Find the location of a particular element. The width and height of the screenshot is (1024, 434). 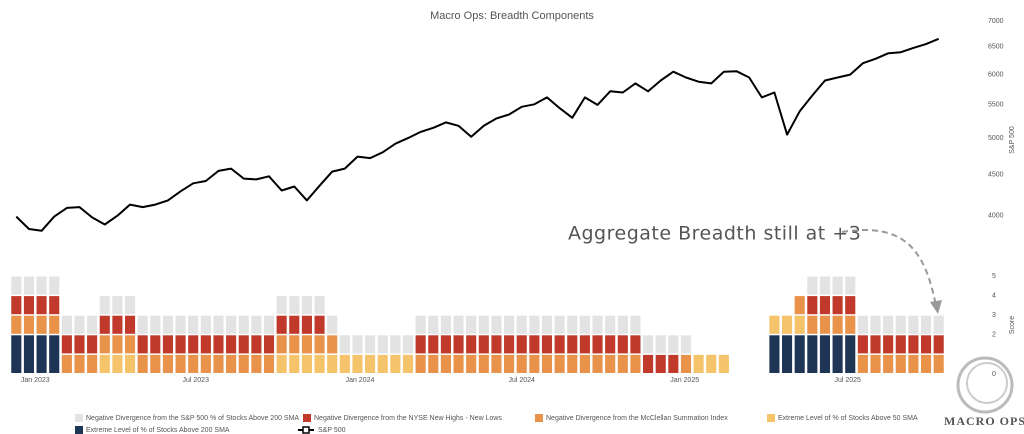

y-tick-label: 6500 is located at coordinates (996, 47).